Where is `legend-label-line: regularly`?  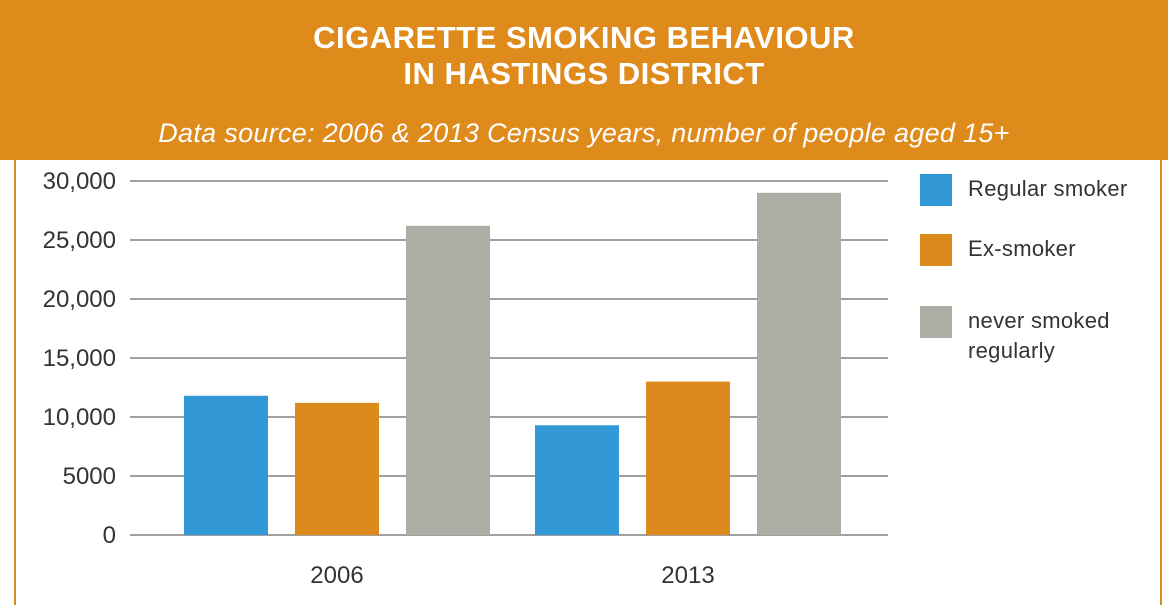 legend-label-line: regularly is located at coordinates (1012, 350).